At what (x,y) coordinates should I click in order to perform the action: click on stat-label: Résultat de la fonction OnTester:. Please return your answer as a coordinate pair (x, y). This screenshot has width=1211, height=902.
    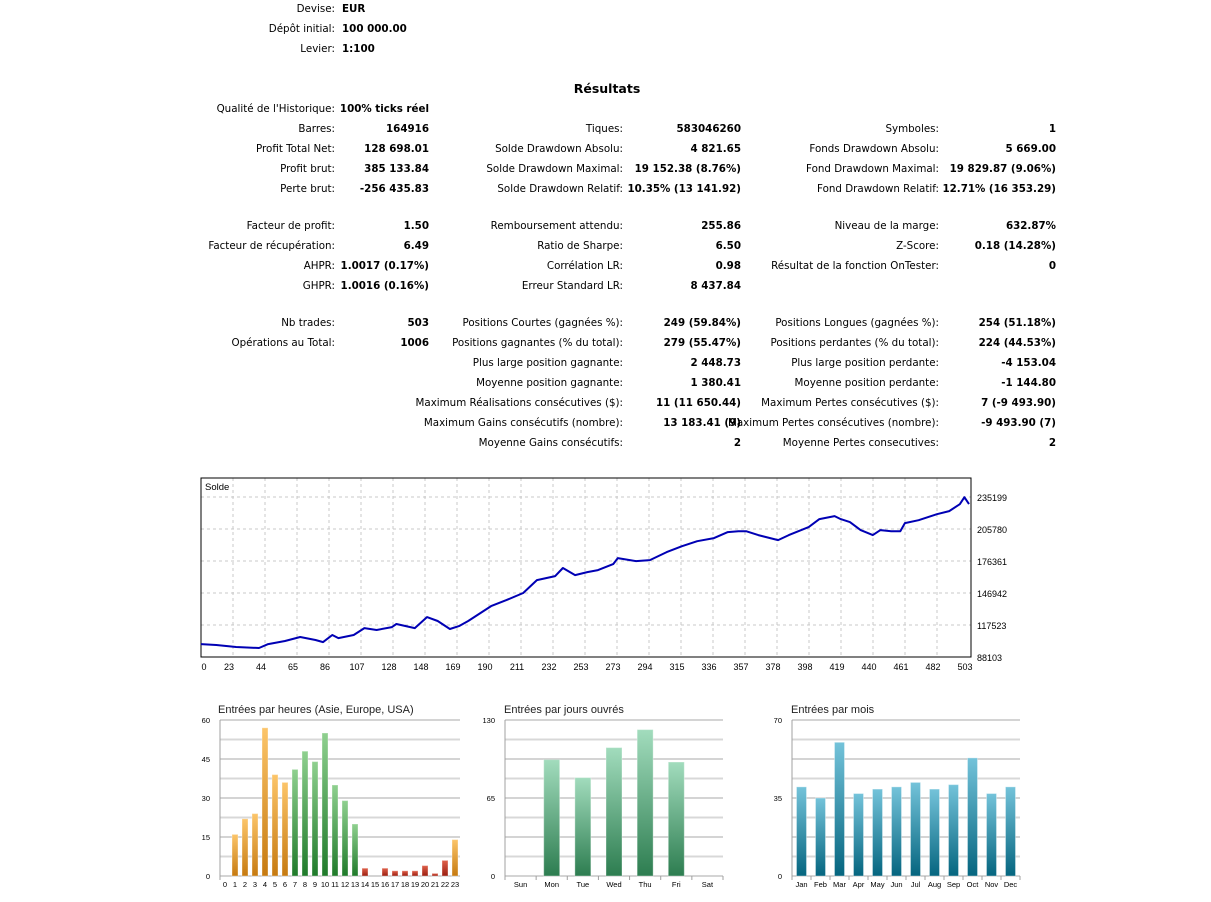
    Looking at the image, I should click on (855, 266).